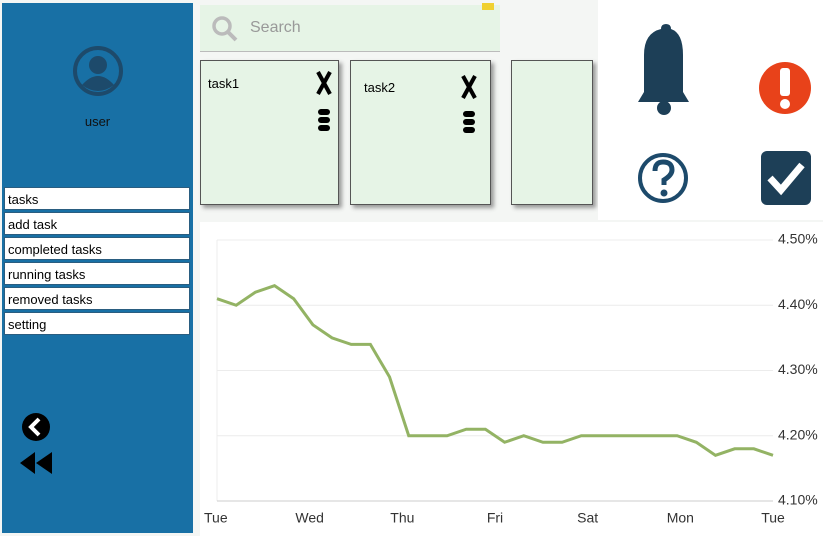  I want to click on x-tick-label: Thu, so click(402, 518).